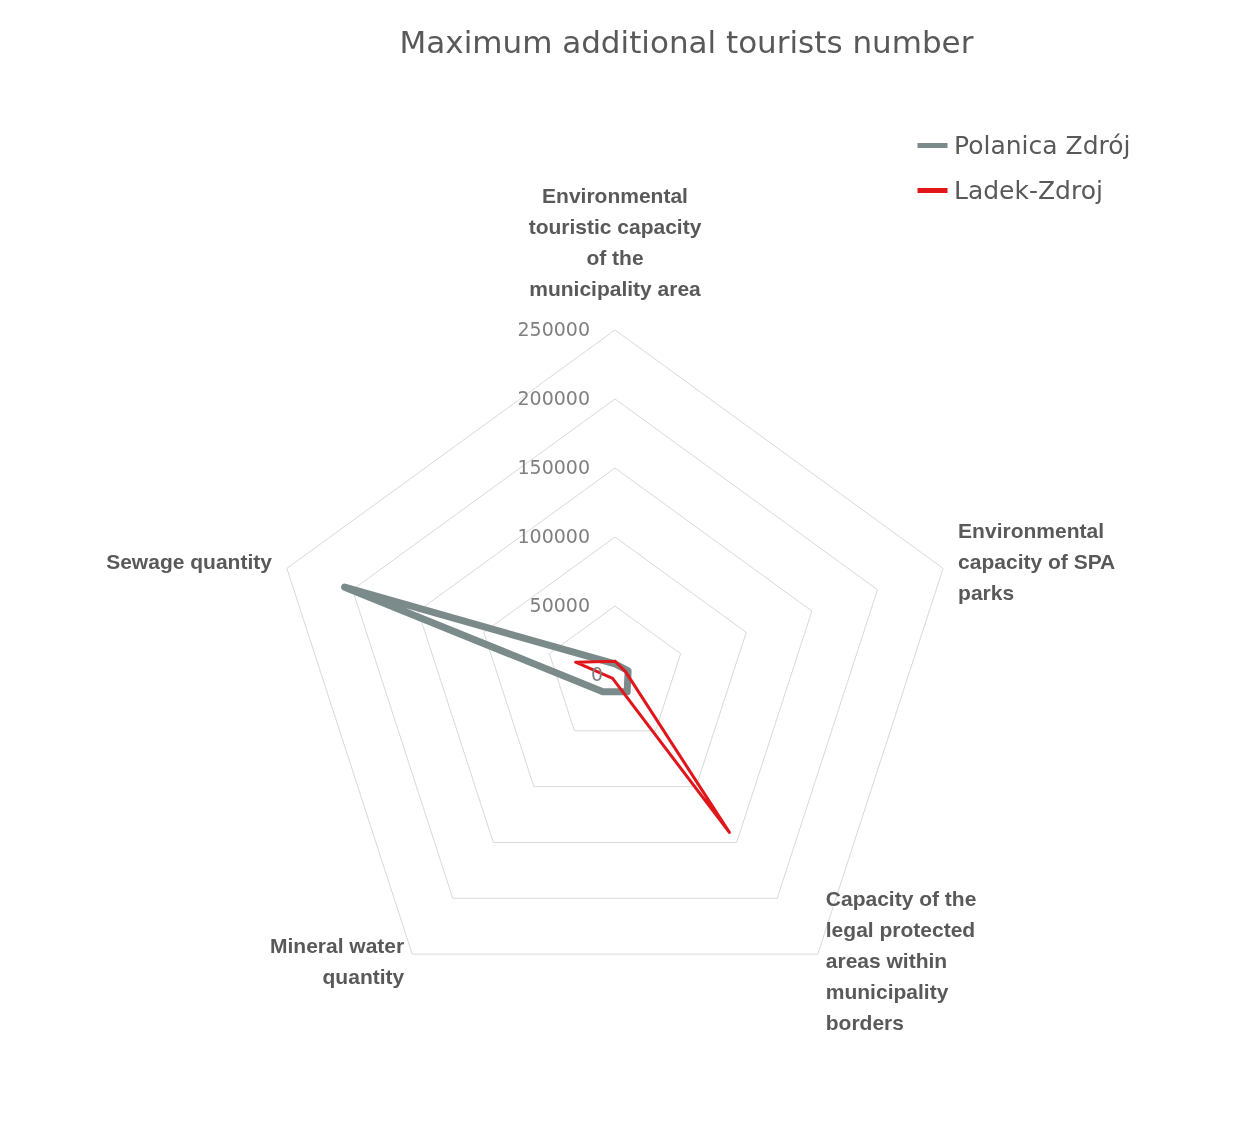 This screenshot has width=1253, height=1133. I want to click on y-tick-label: 50000, so click(559, 605).